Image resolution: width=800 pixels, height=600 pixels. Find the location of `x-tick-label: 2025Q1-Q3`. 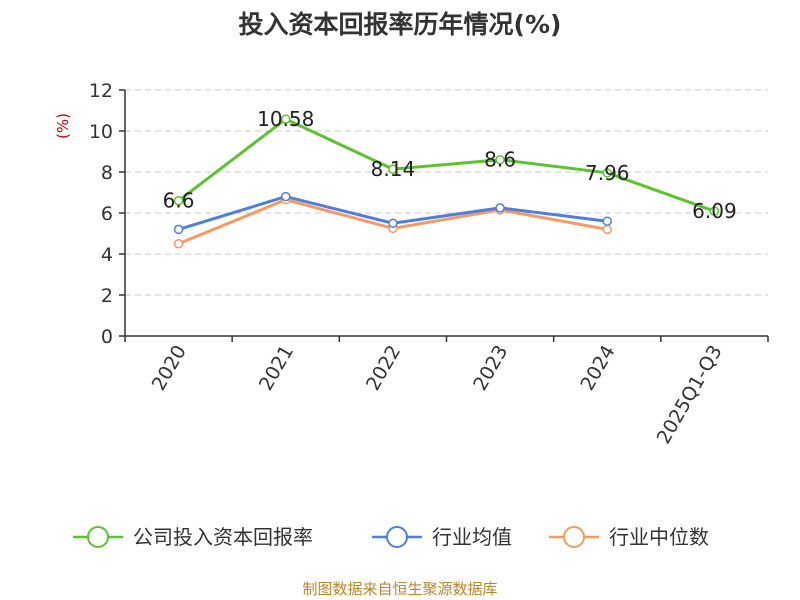

x-tick-label: 2025Q1-Q3 is located at coordinates (690, 395).